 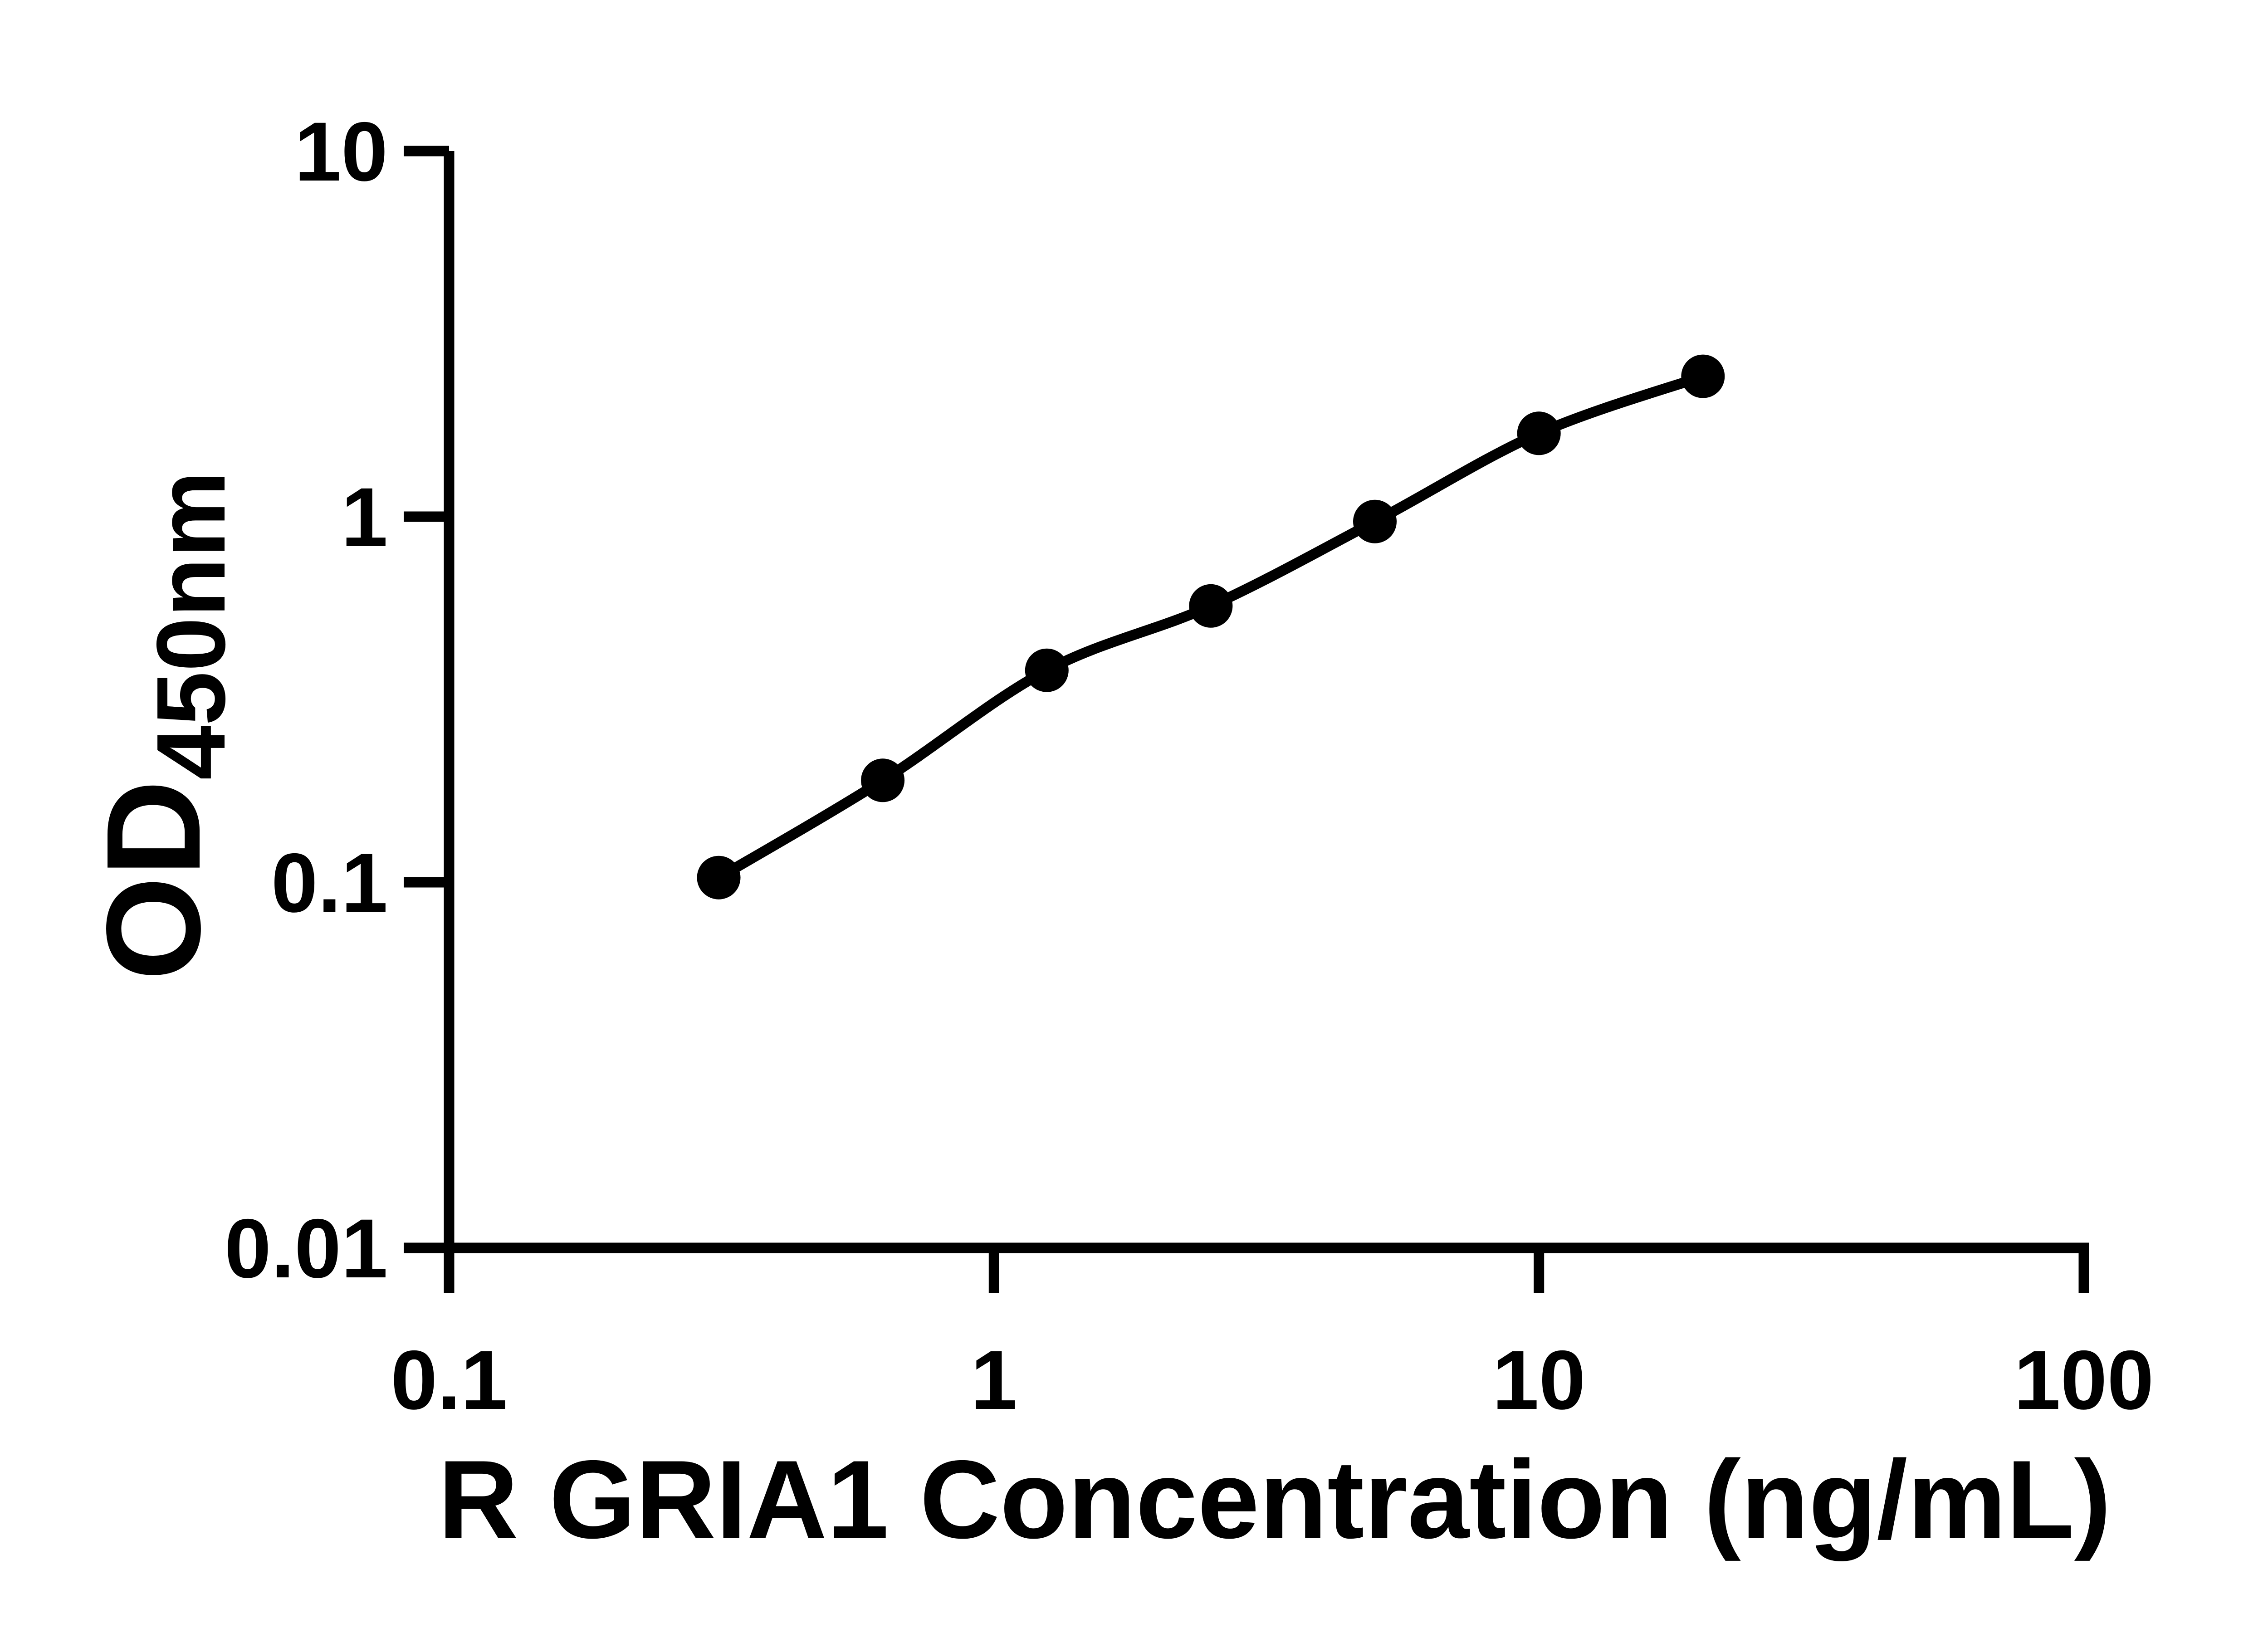 What do you see at coordinates (365, 517) in the screenshot?
I see `y-tick-label: 1` at bounding box center [365, 517].